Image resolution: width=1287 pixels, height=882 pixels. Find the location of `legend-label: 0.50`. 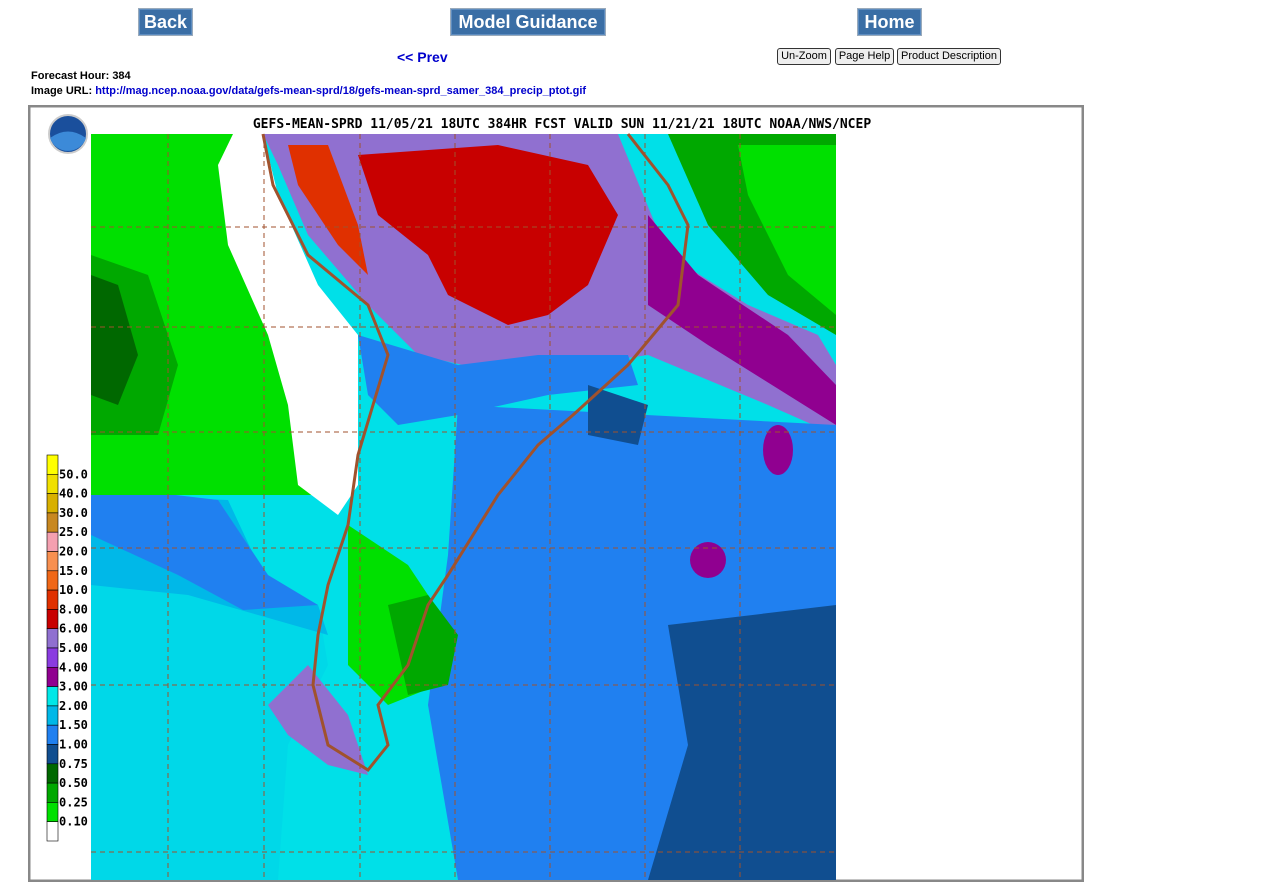

legend-label: 0.50 is located at coordinates (73, 783).